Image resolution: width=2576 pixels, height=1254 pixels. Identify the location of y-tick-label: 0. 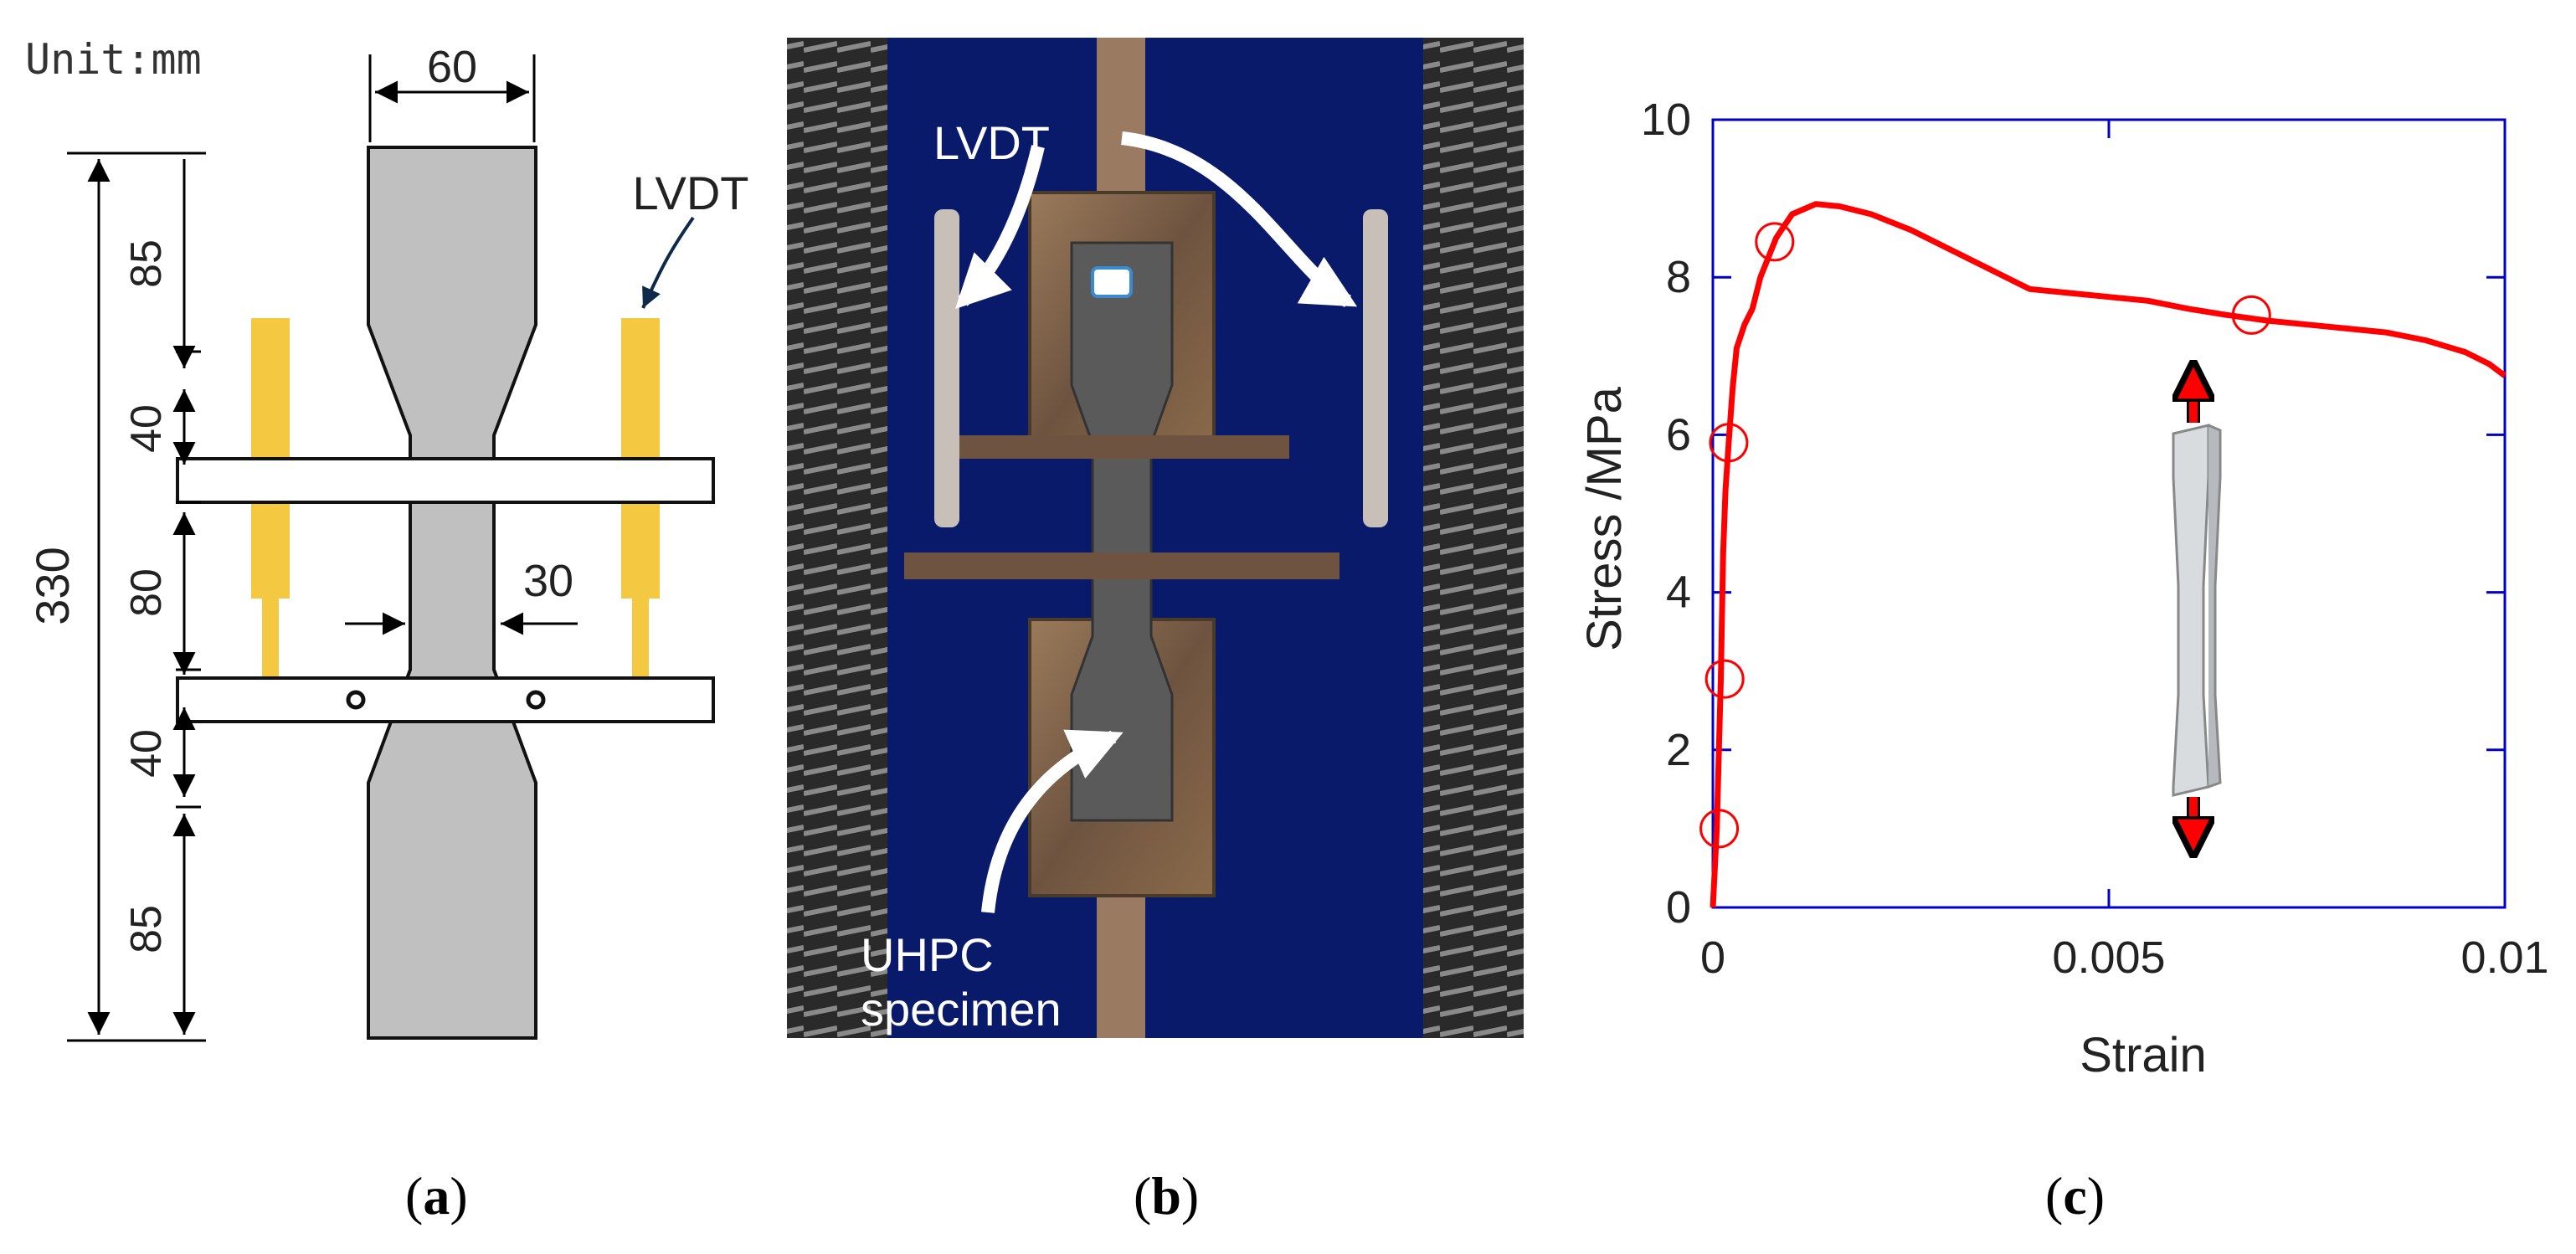
(1679, 907).